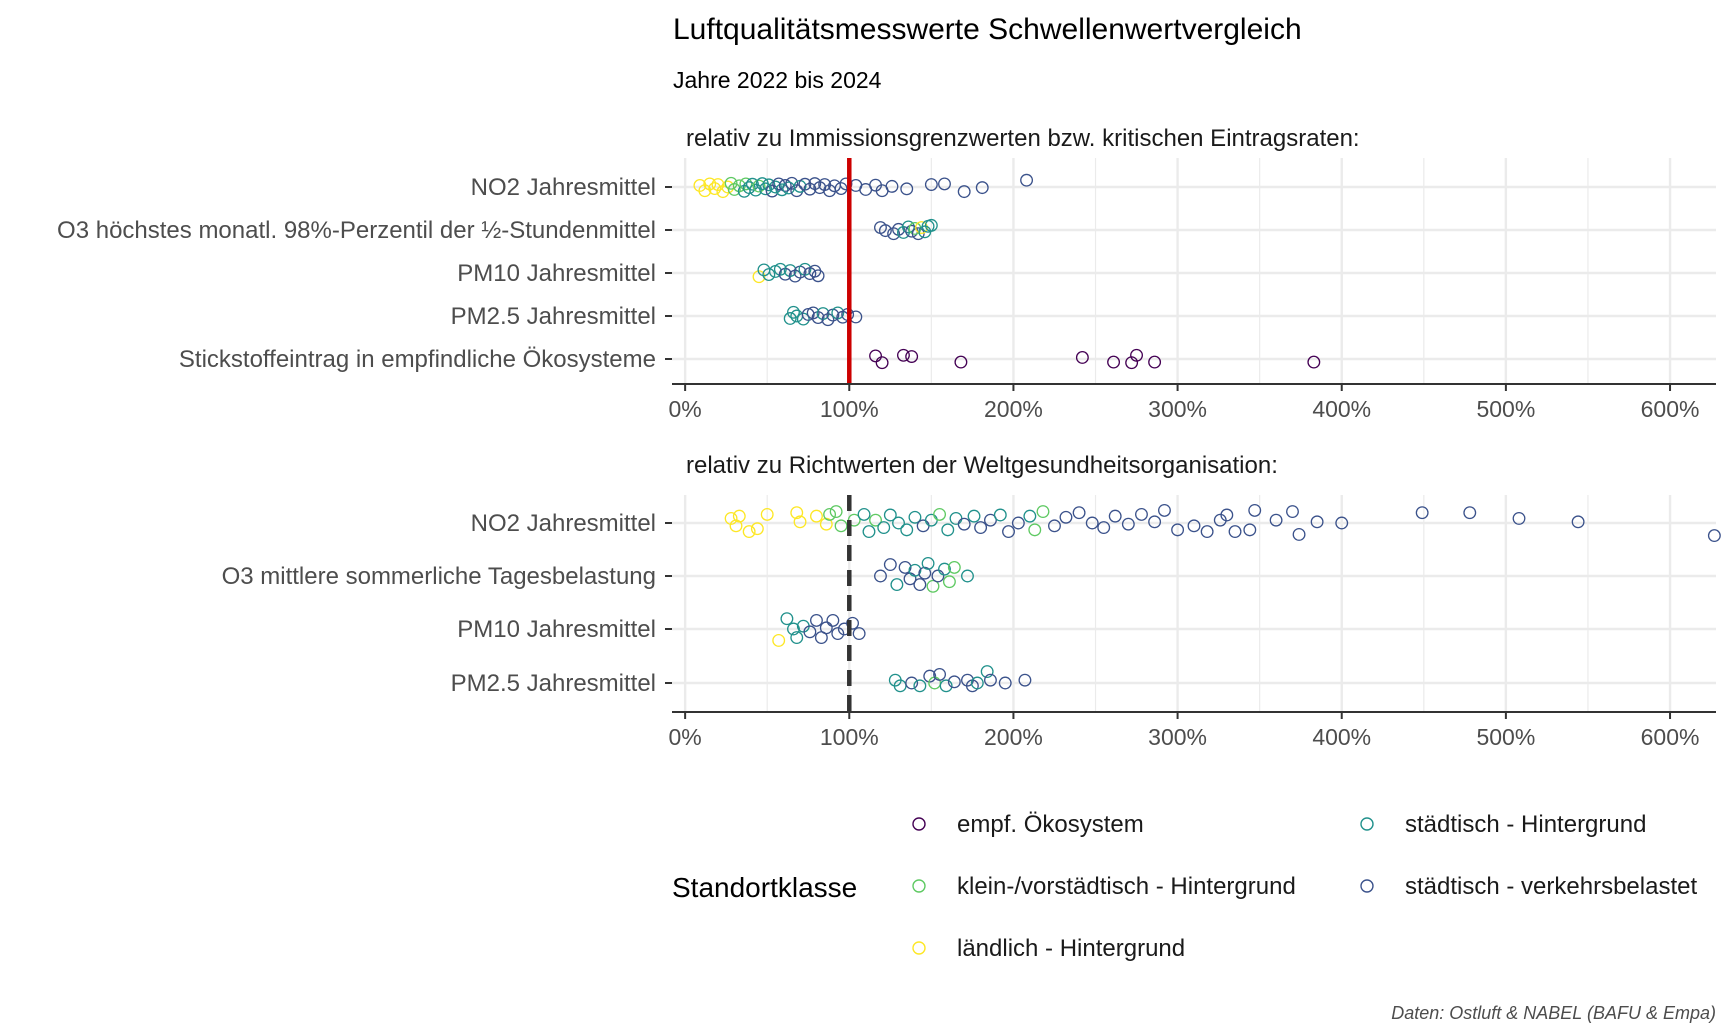  What do you see at coordinates (1503, 824) in the screenshot?
I see `legend-item: städtisch - Hintergrund` at bounding box center [1503, 824].